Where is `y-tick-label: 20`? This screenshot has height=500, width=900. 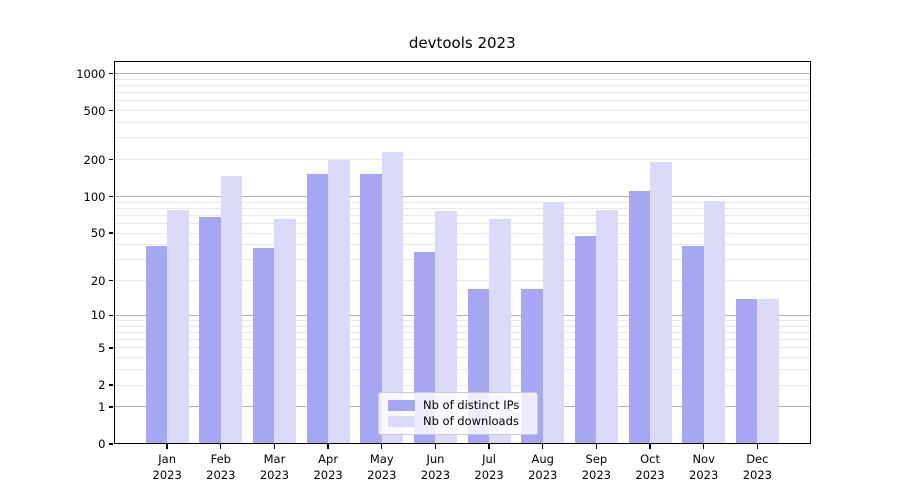 y-tick-label: 20 is located at coordinates (98, 280).